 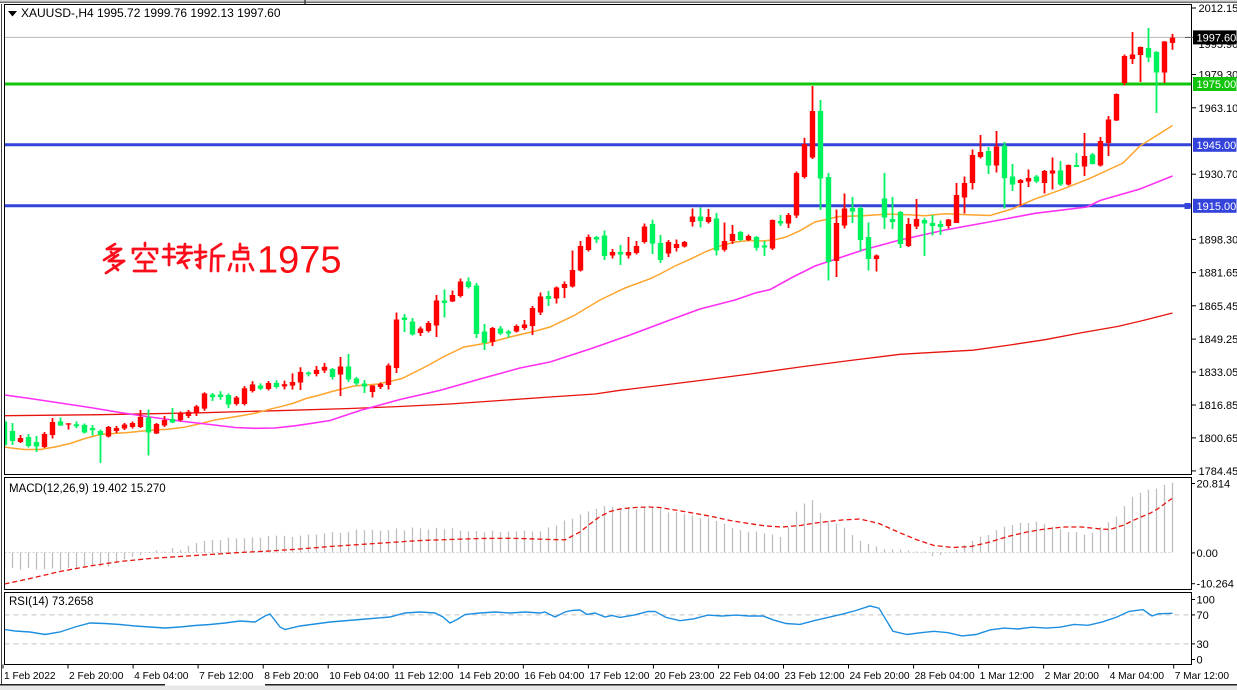 I want to click on svg-text: 1930.70, so click(x=1218, y=175).